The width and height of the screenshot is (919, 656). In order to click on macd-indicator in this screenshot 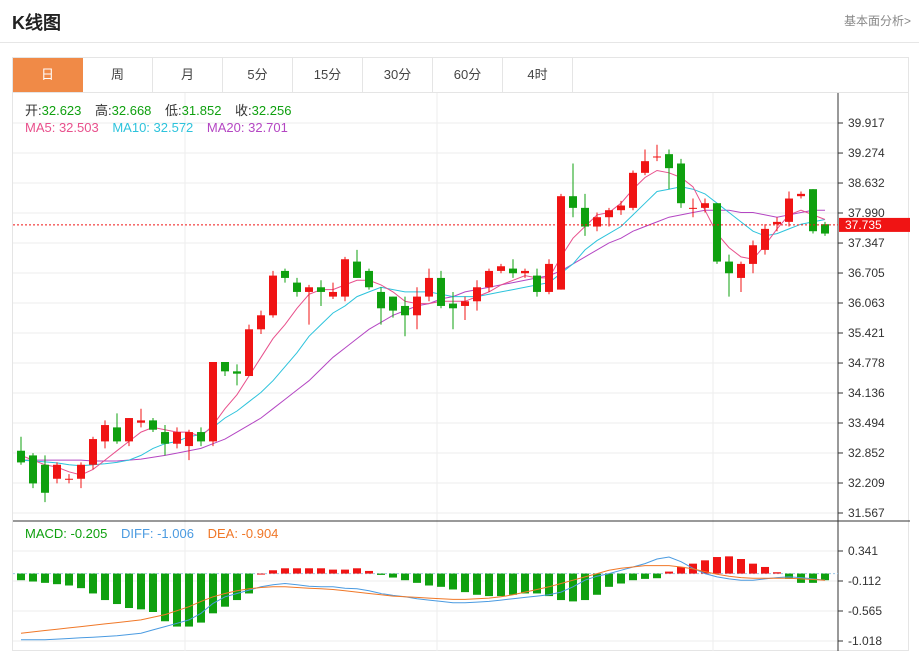, I will do `click(425, 598)`.